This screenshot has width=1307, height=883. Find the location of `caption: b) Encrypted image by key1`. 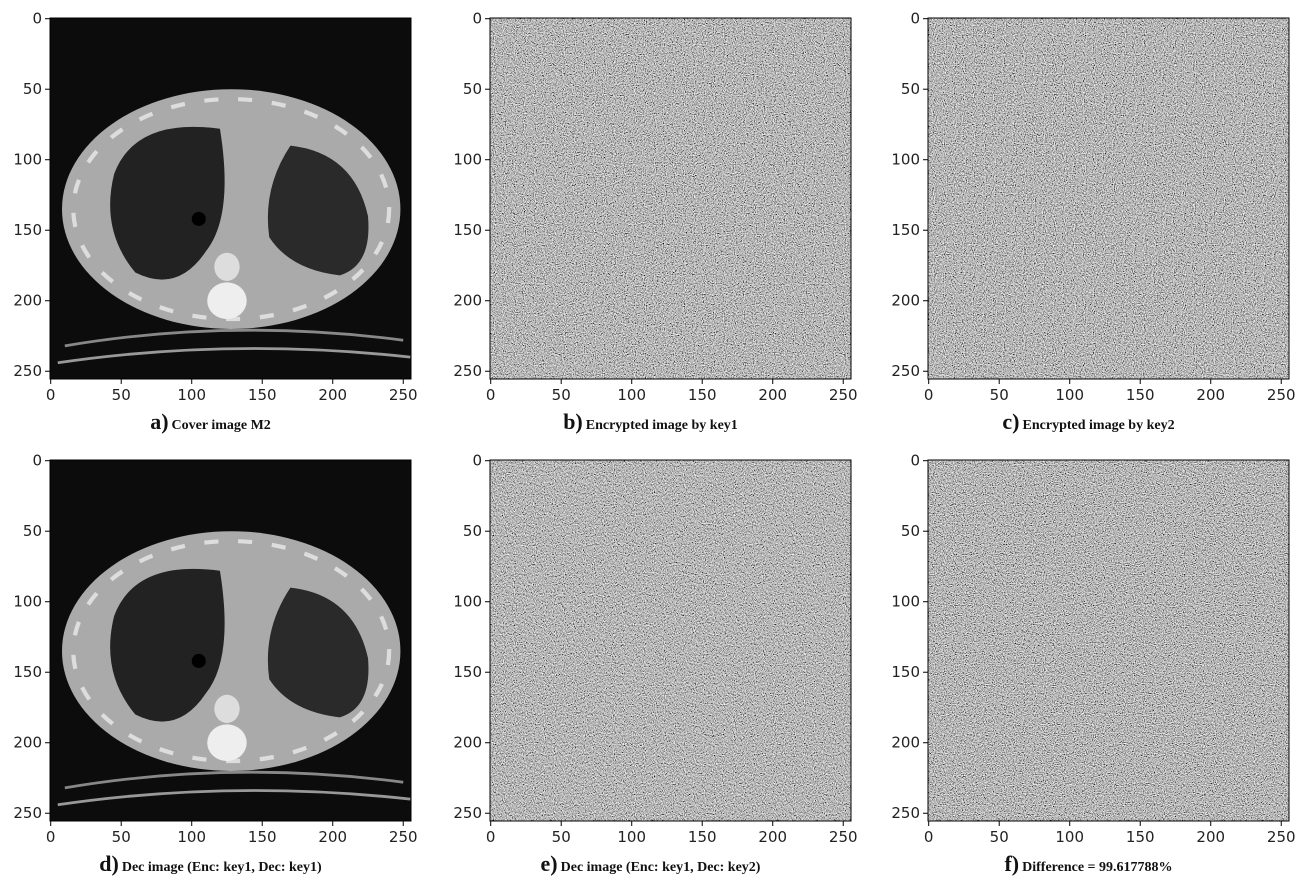

caption: b) Encrypted image by key1 is located at coordinates (650, 421).